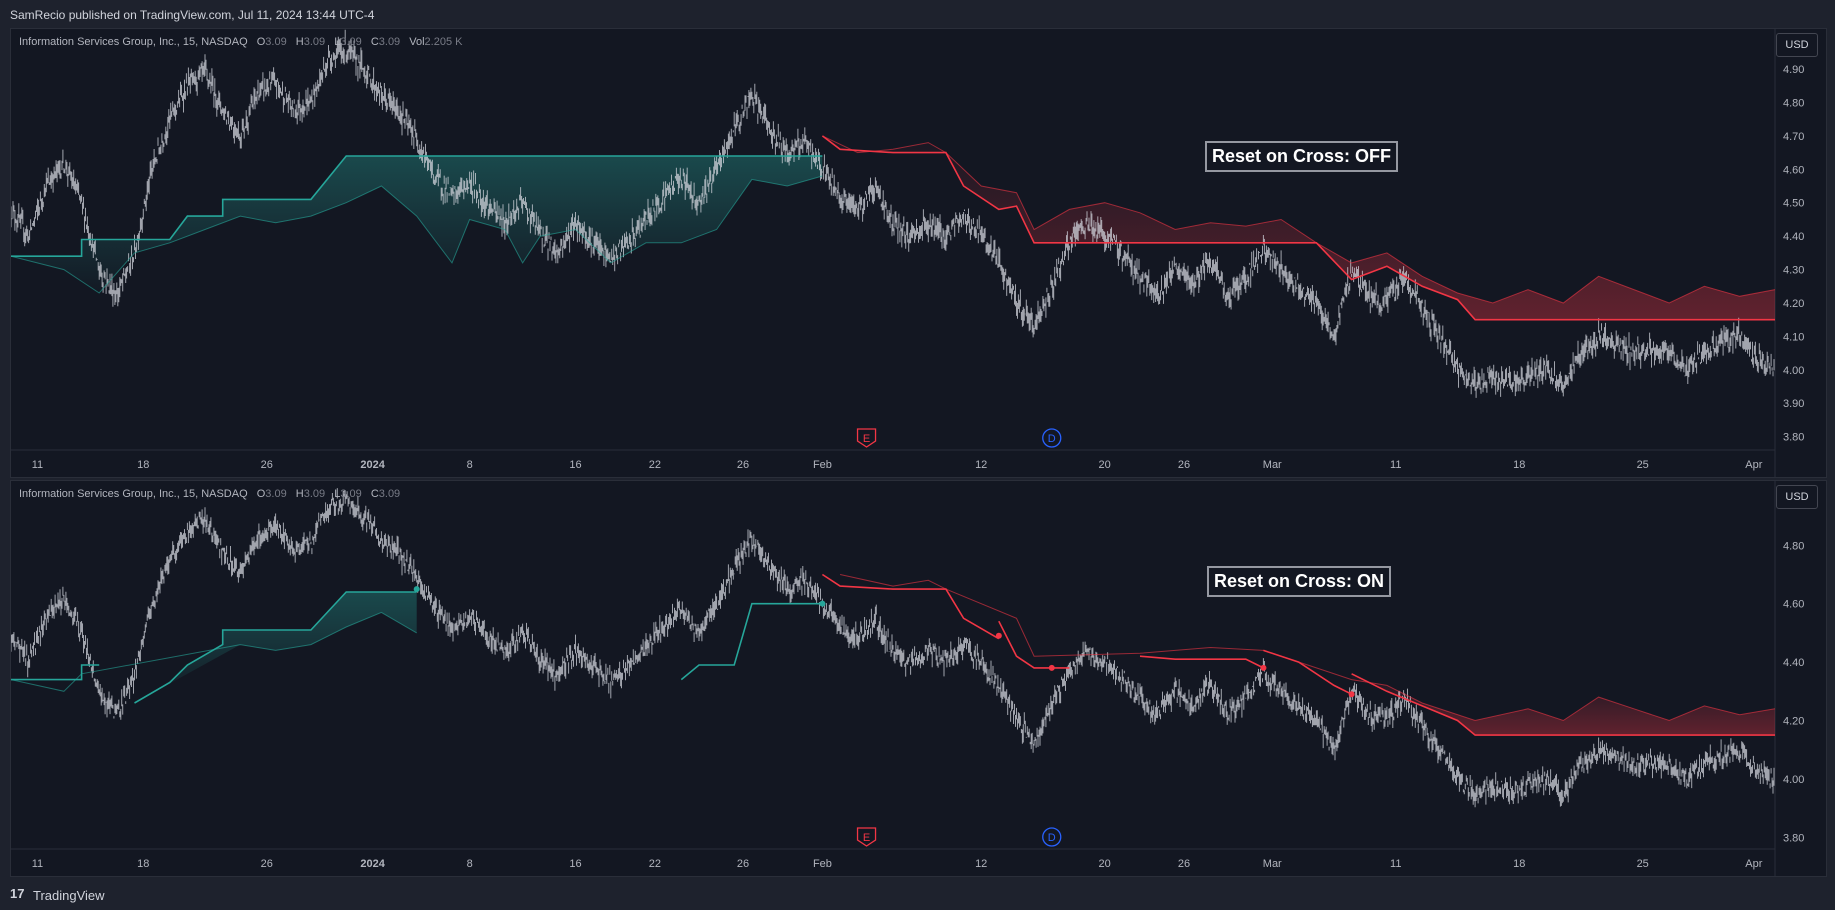 Image resolution: width=1835 pixels, height=910 pixels. I want to click on price-tick-label: 4.10, so click(1793, 337).